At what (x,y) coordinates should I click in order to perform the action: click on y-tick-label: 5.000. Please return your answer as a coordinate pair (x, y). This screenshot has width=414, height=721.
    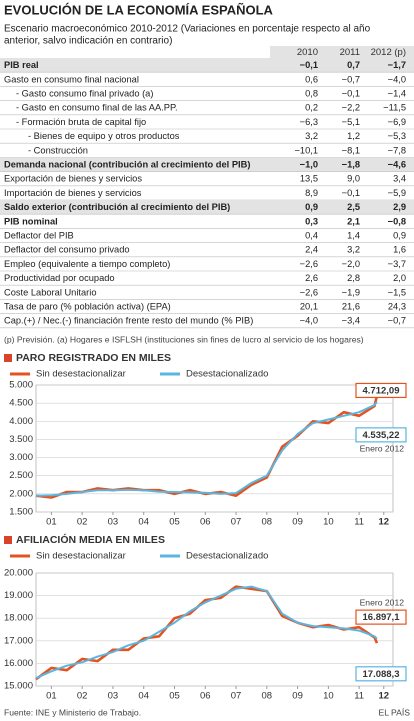
    Looking at the image, I should click on (21, 385).